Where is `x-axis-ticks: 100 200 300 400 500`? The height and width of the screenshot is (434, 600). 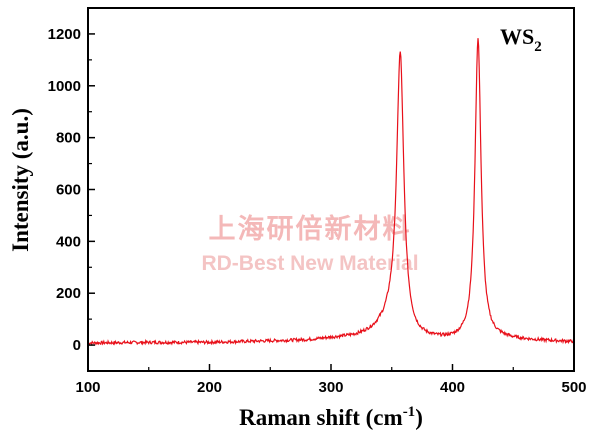 x-axis-ticks: 100 200 300 400 500 is located at coordinates (331, 380).